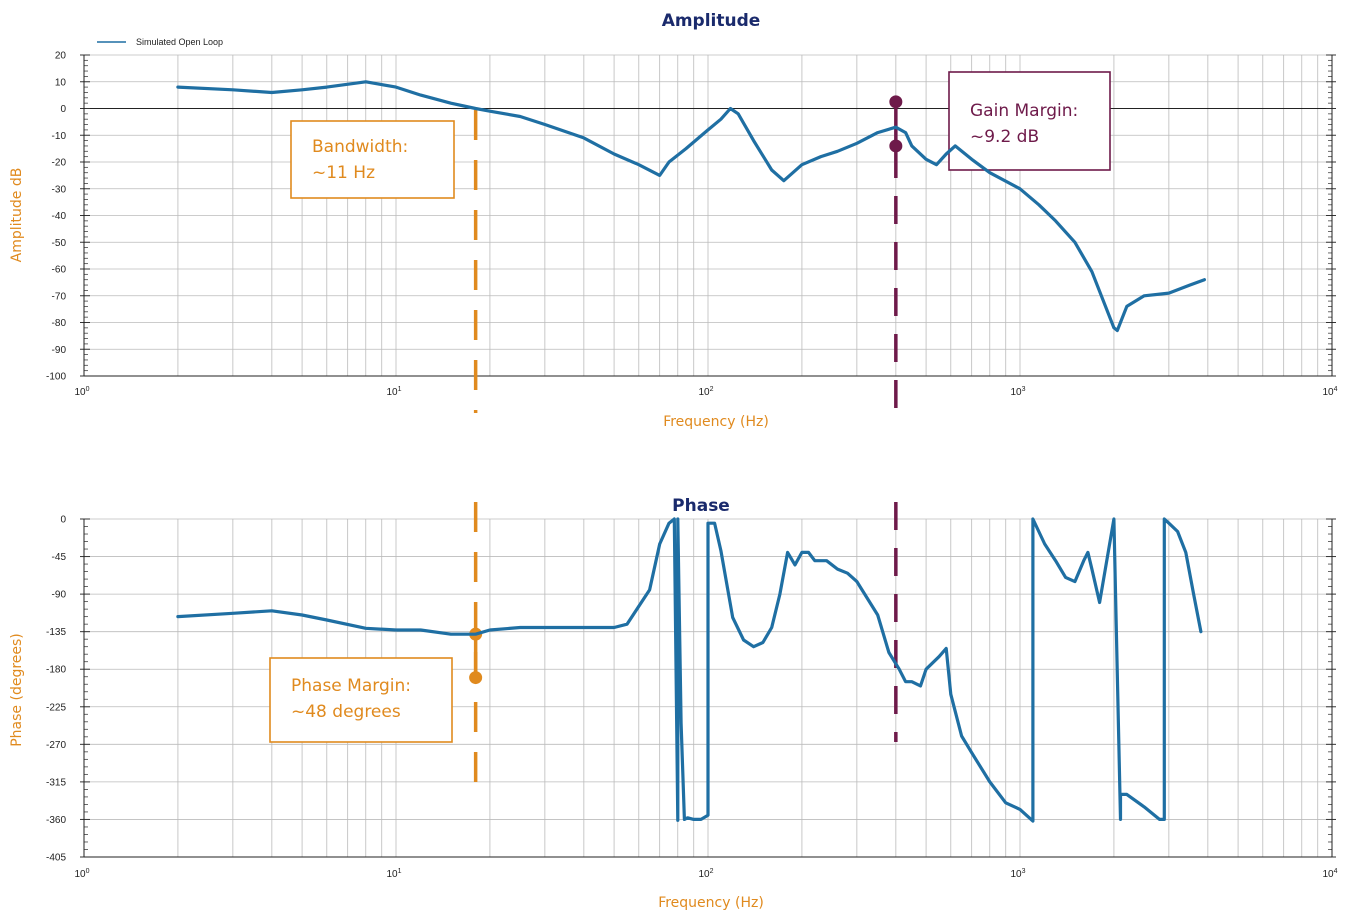  I want to click on amplitude-x-tick-exponent: 3, so click(1024, 389).